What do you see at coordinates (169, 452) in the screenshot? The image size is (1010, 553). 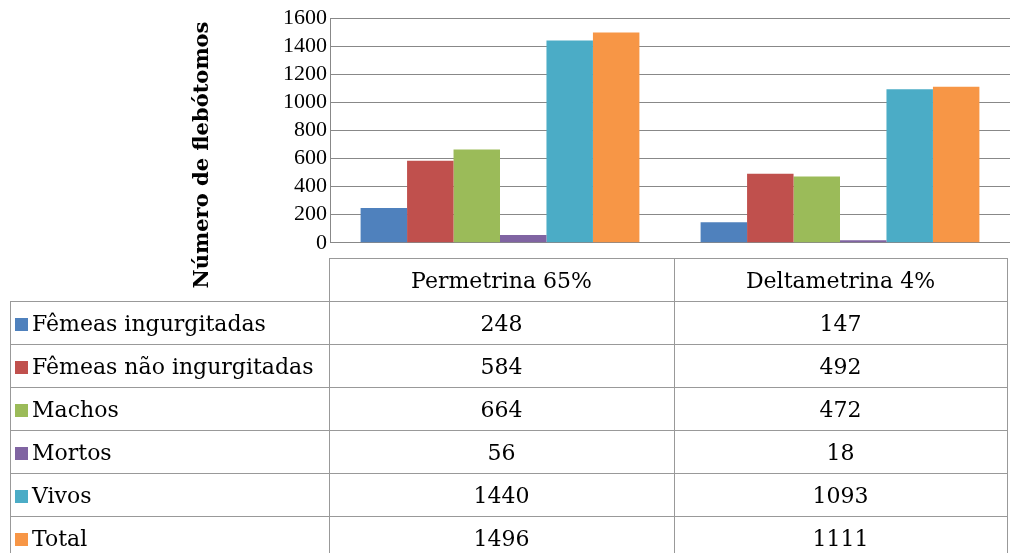 I see `legend-label: Mortos` at bounding box center [169, 452].